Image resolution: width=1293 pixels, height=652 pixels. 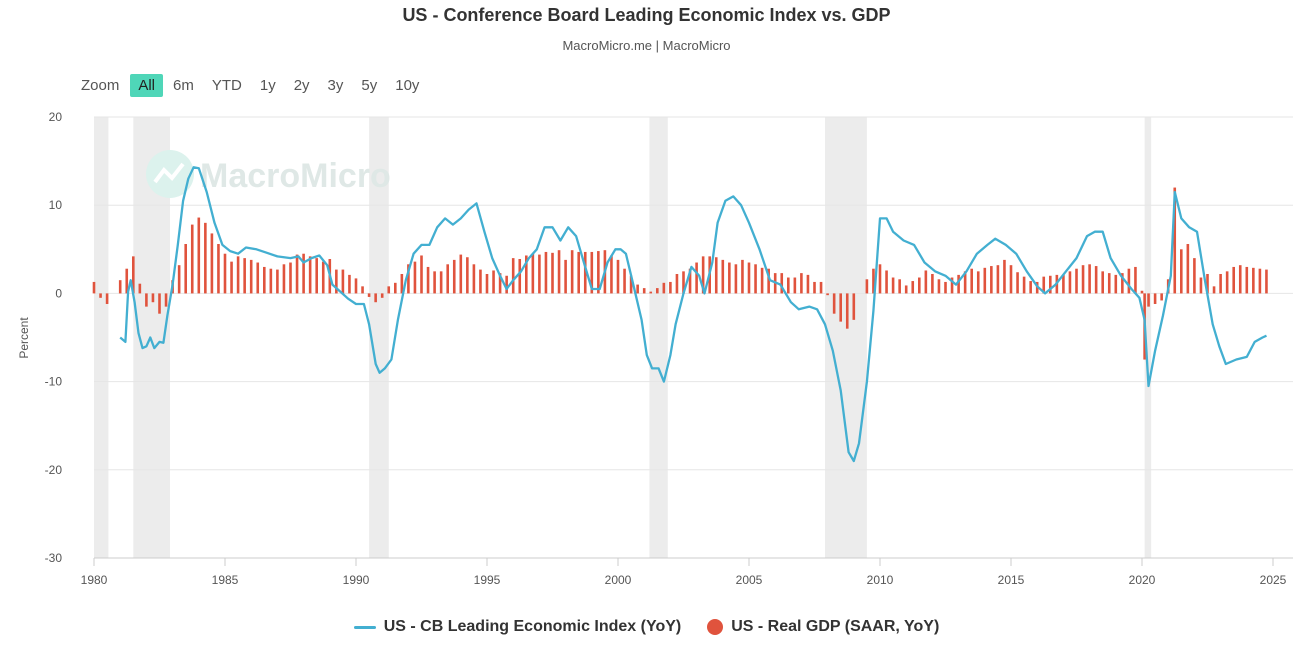 What do you see at coordinates (369, 85) in the screenshot?
I see `zoom-5y-button: 5y` at bounding box center [369, 85].